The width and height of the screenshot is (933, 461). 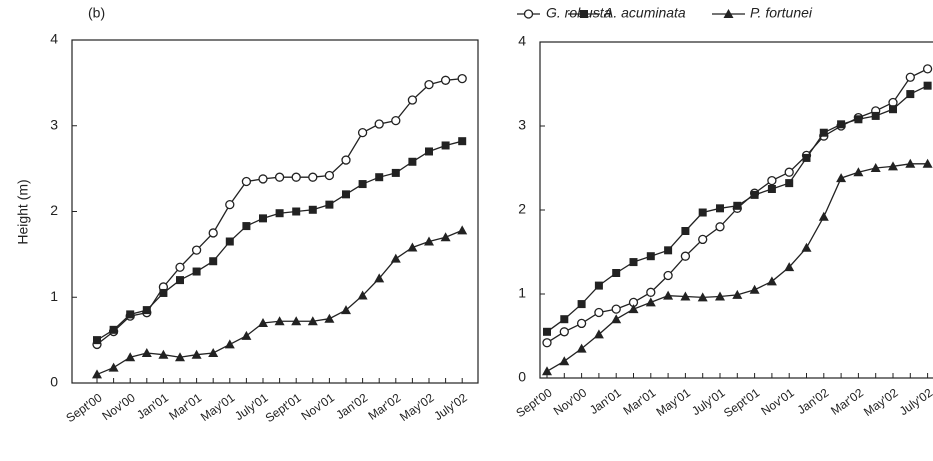 I want to click on x-tick-label: Sept'01, so click(x=283, y=407).